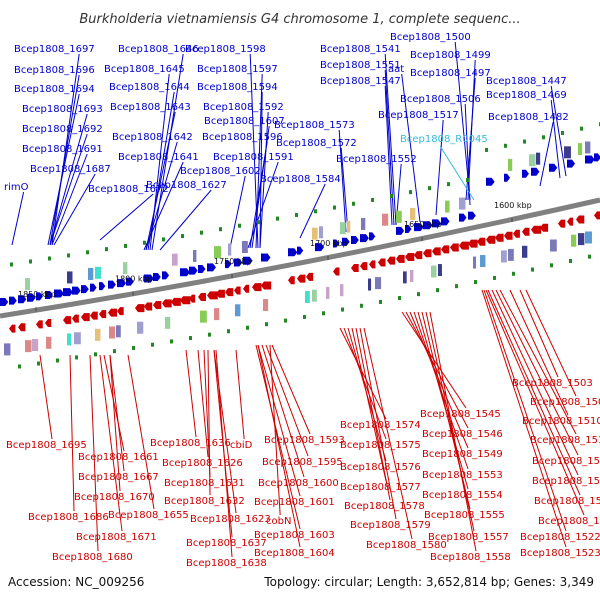 The height and width of the screenshot is (600, 600). I want to click on gene-label-reverse: Bcep1808_1575, so click(380, 445).